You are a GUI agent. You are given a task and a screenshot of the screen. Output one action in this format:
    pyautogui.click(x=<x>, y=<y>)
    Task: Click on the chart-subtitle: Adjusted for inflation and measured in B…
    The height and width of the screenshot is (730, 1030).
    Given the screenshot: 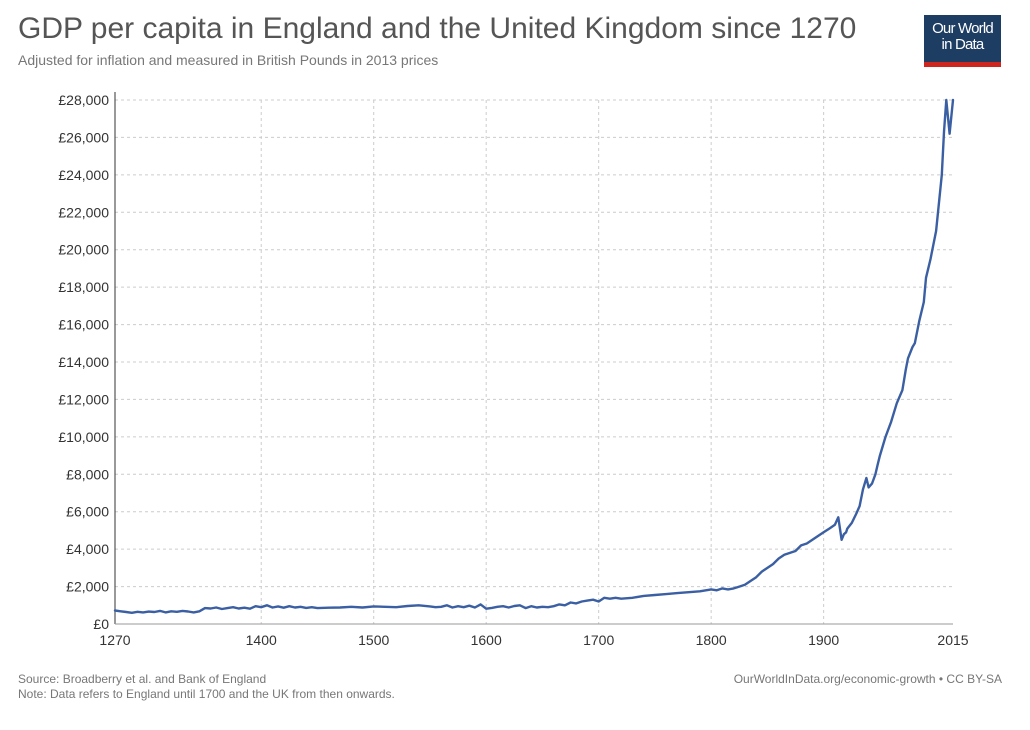 What is the action you would take?
    pyautogui.click(x=228, y=60)
    